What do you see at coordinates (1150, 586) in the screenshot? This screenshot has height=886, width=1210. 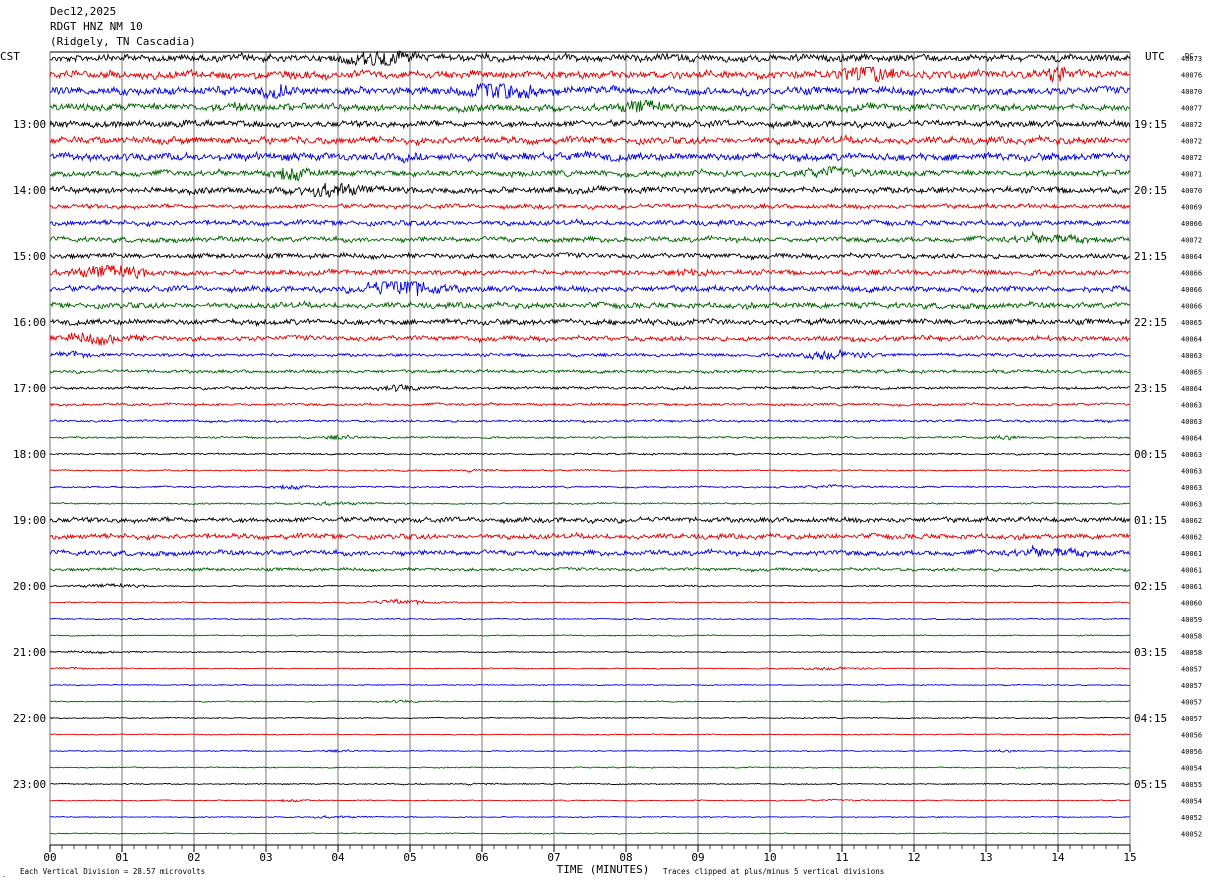 I see `utc-hour-label: 02:15` at bounding box center [1150, 586].